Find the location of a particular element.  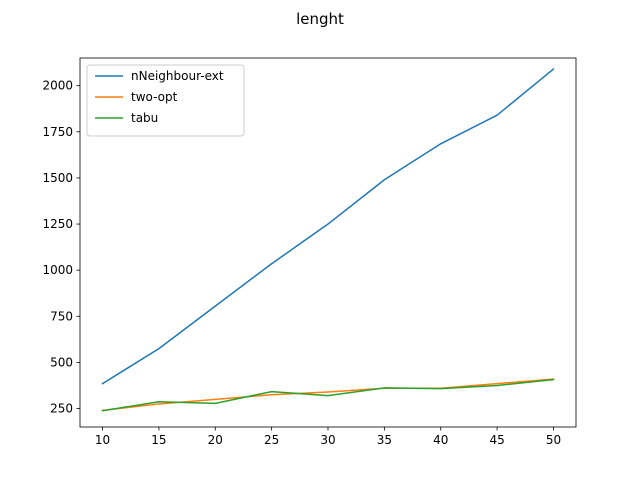

series-line-tabu is located at coordinates (328, 395).